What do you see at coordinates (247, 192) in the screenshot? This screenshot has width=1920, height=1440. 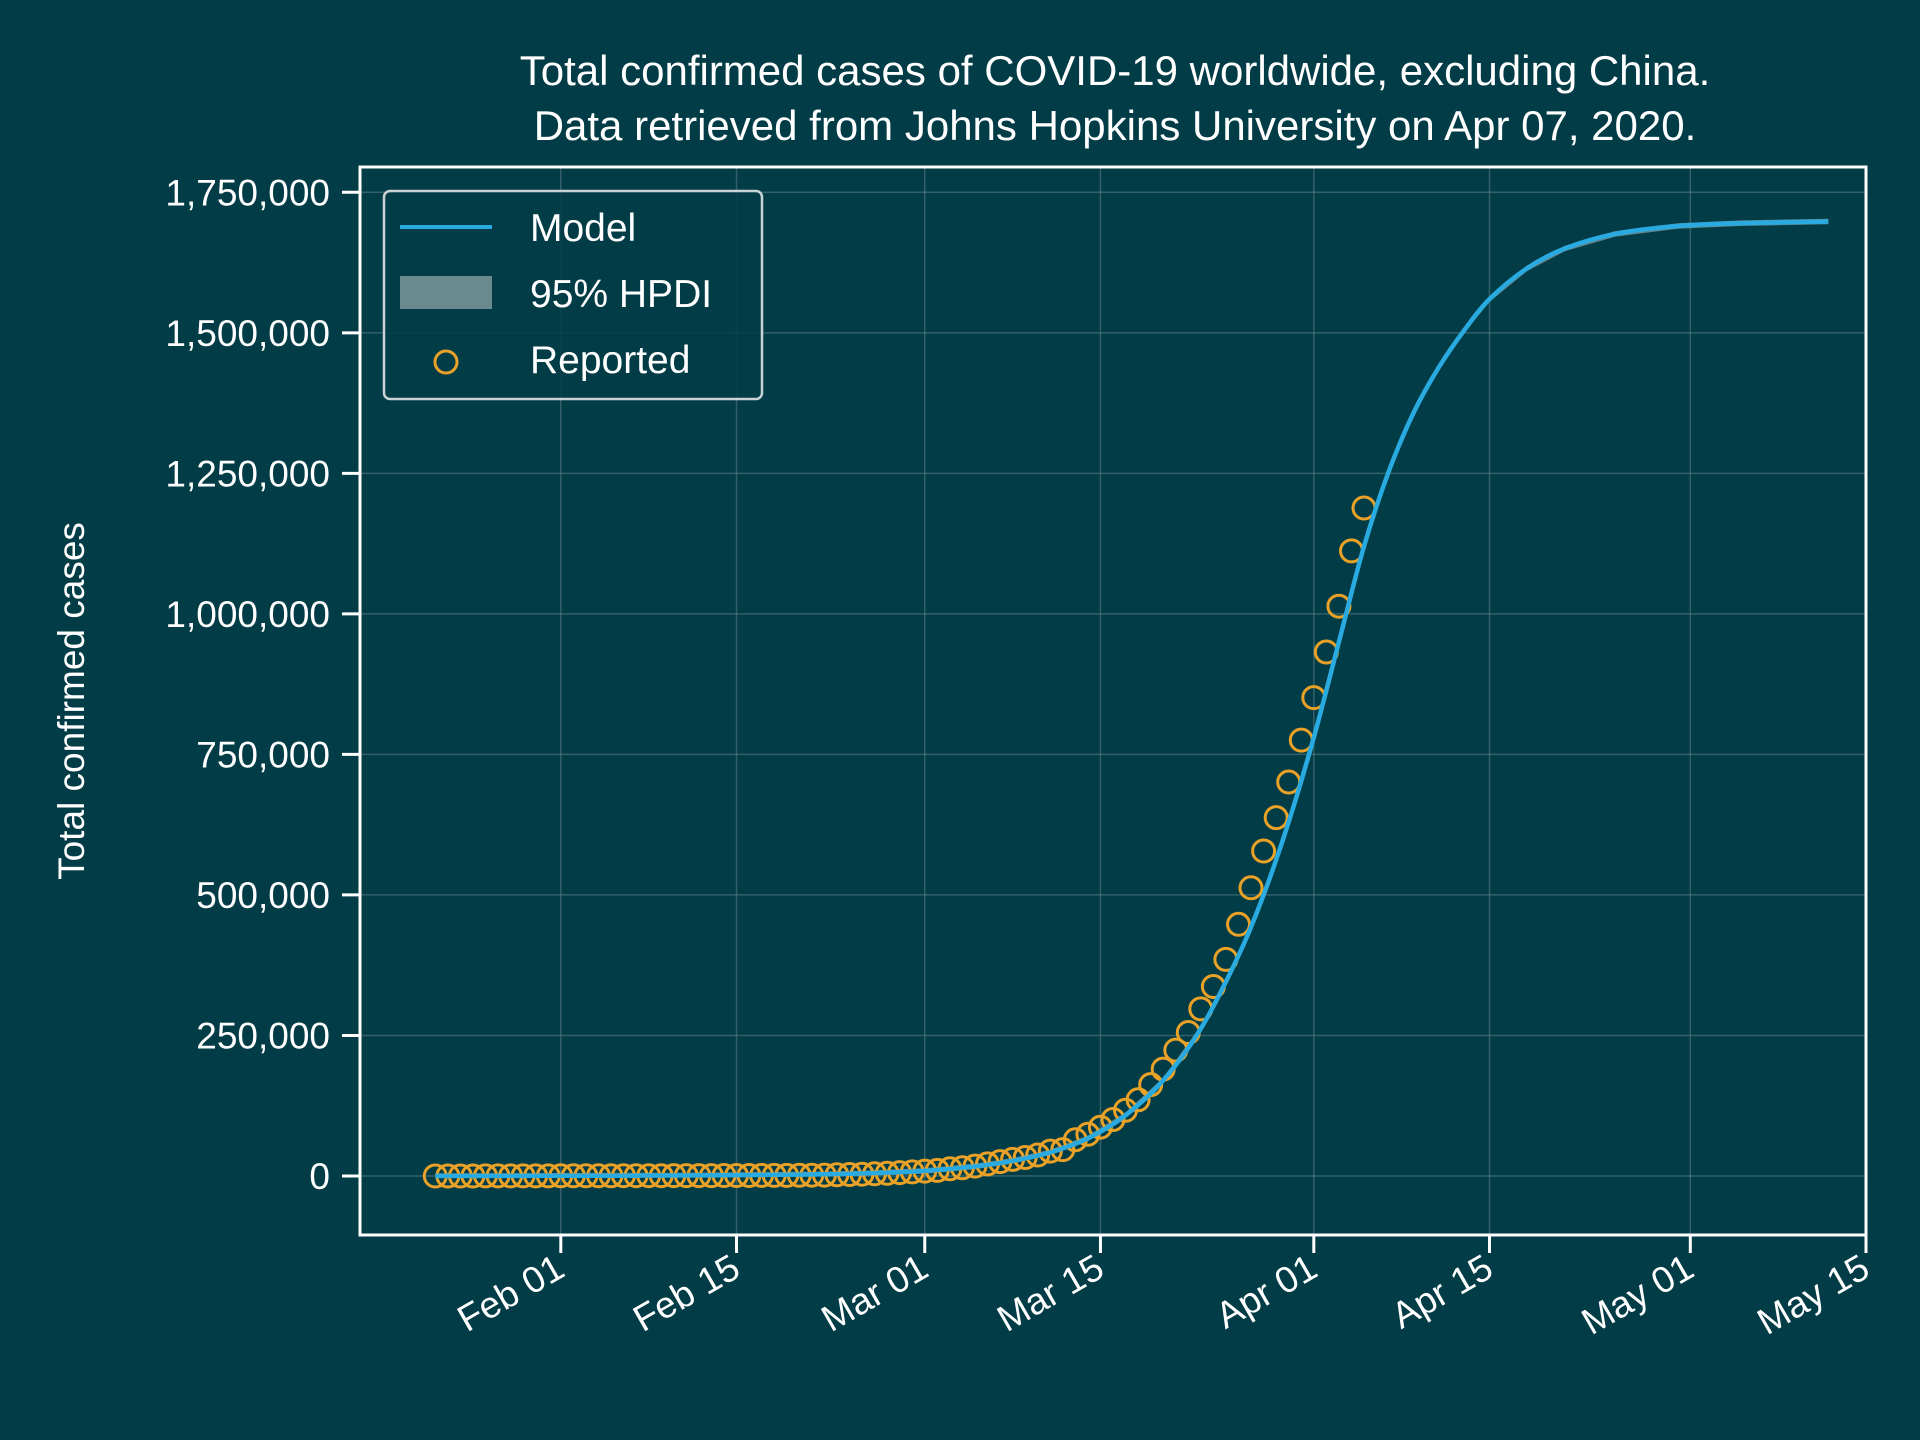 I see `y-tick-label: 1,750,000` at bounding box center [247, 192].